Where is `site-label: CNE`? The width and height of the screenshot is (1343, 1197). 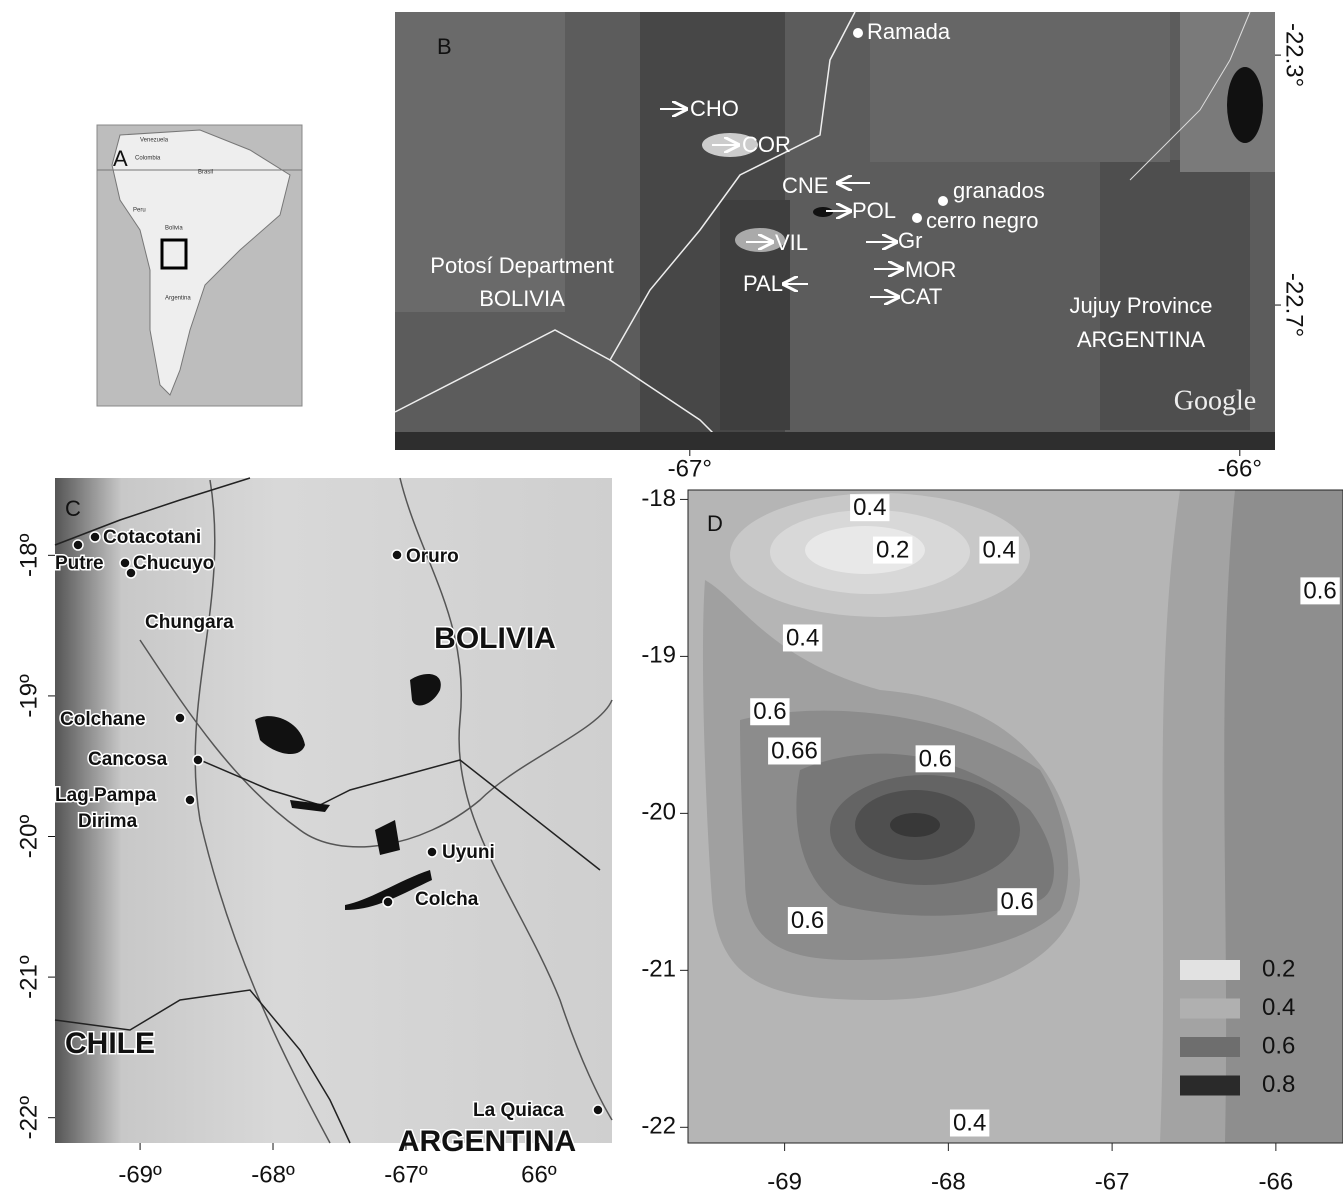 site-label: CNE is located at coordinates (805, 185).